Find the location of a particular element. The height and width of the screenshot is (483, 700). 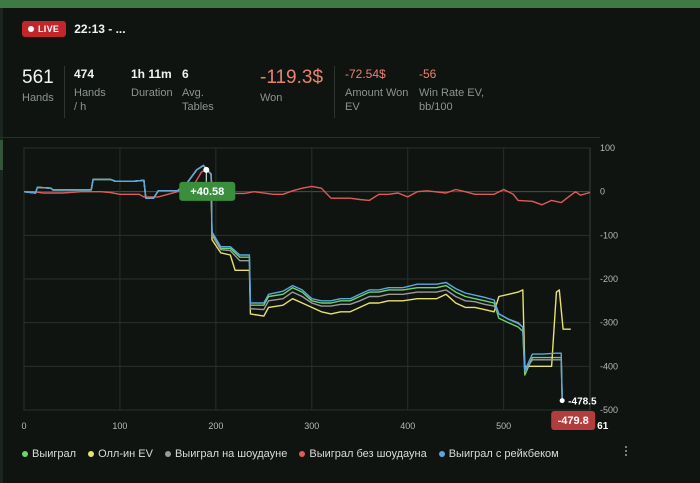

stat-amount-won-ev: -72.54$ Amount Won EV is located at coordinates (381, 90).